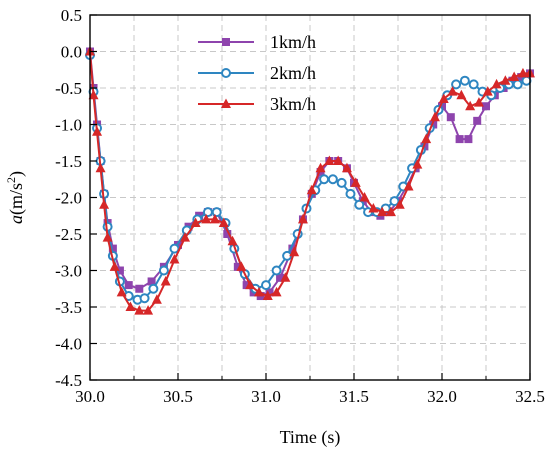  What do you see at coordinates (530, 396) in the screenshot?
I see `x-tick-label: 32.5` at bounding box center [530, 396].